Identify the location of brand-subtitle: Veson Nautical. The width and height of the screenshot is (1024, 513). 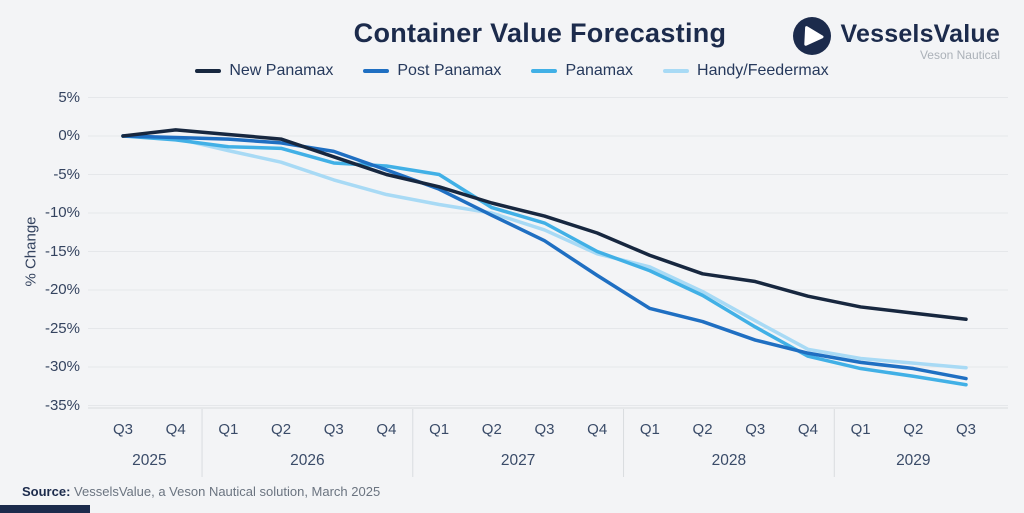
(959, 55).